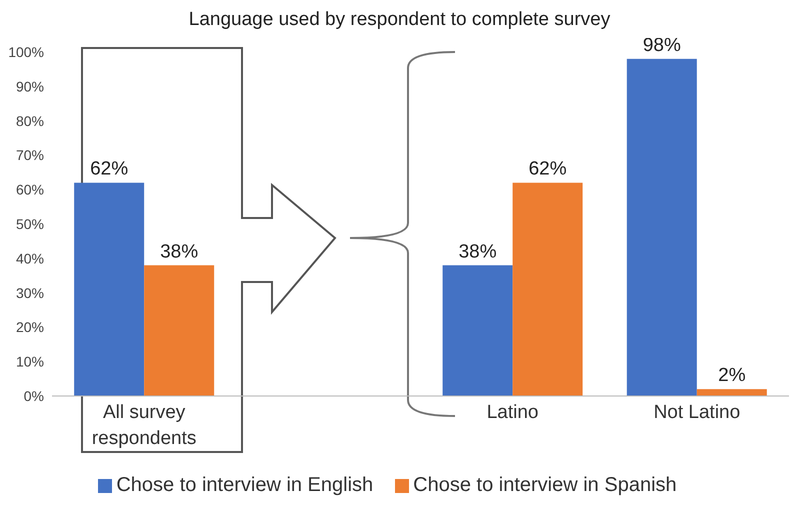 The image size is (799, 515). What do you see at coordinates (30, 190) in the screenshot?
I see `y-tick-label: 60%` at bounding box center [30, 190].